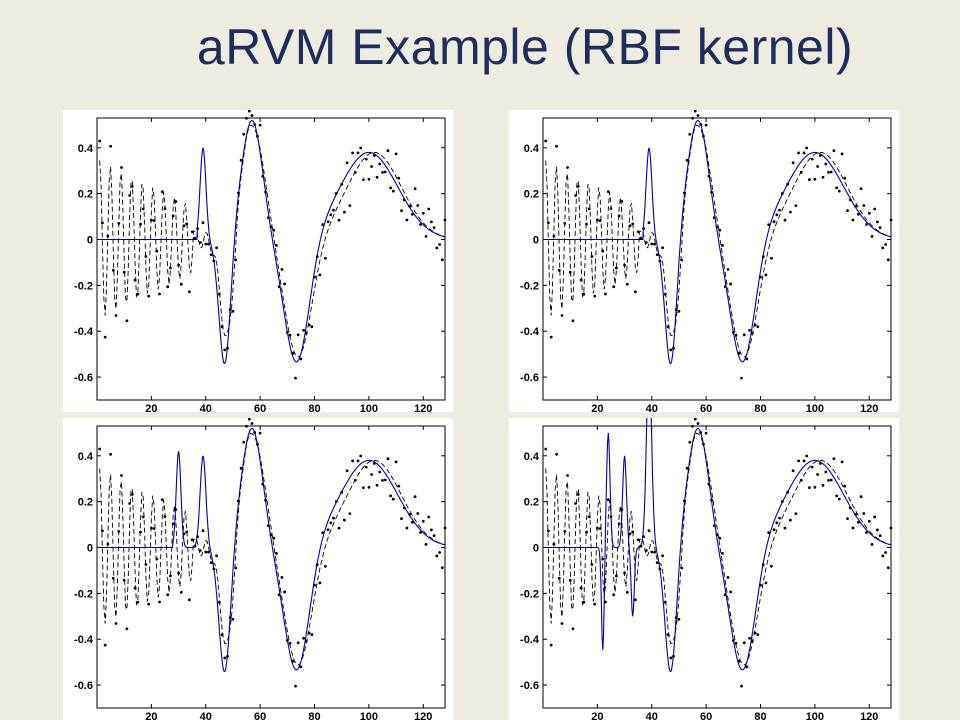 The image size is (960, 720). What do you see at coordinates (206, 407) in the screenshot?
I see `x-tick-label: 40` at bounding box center [206, 407].